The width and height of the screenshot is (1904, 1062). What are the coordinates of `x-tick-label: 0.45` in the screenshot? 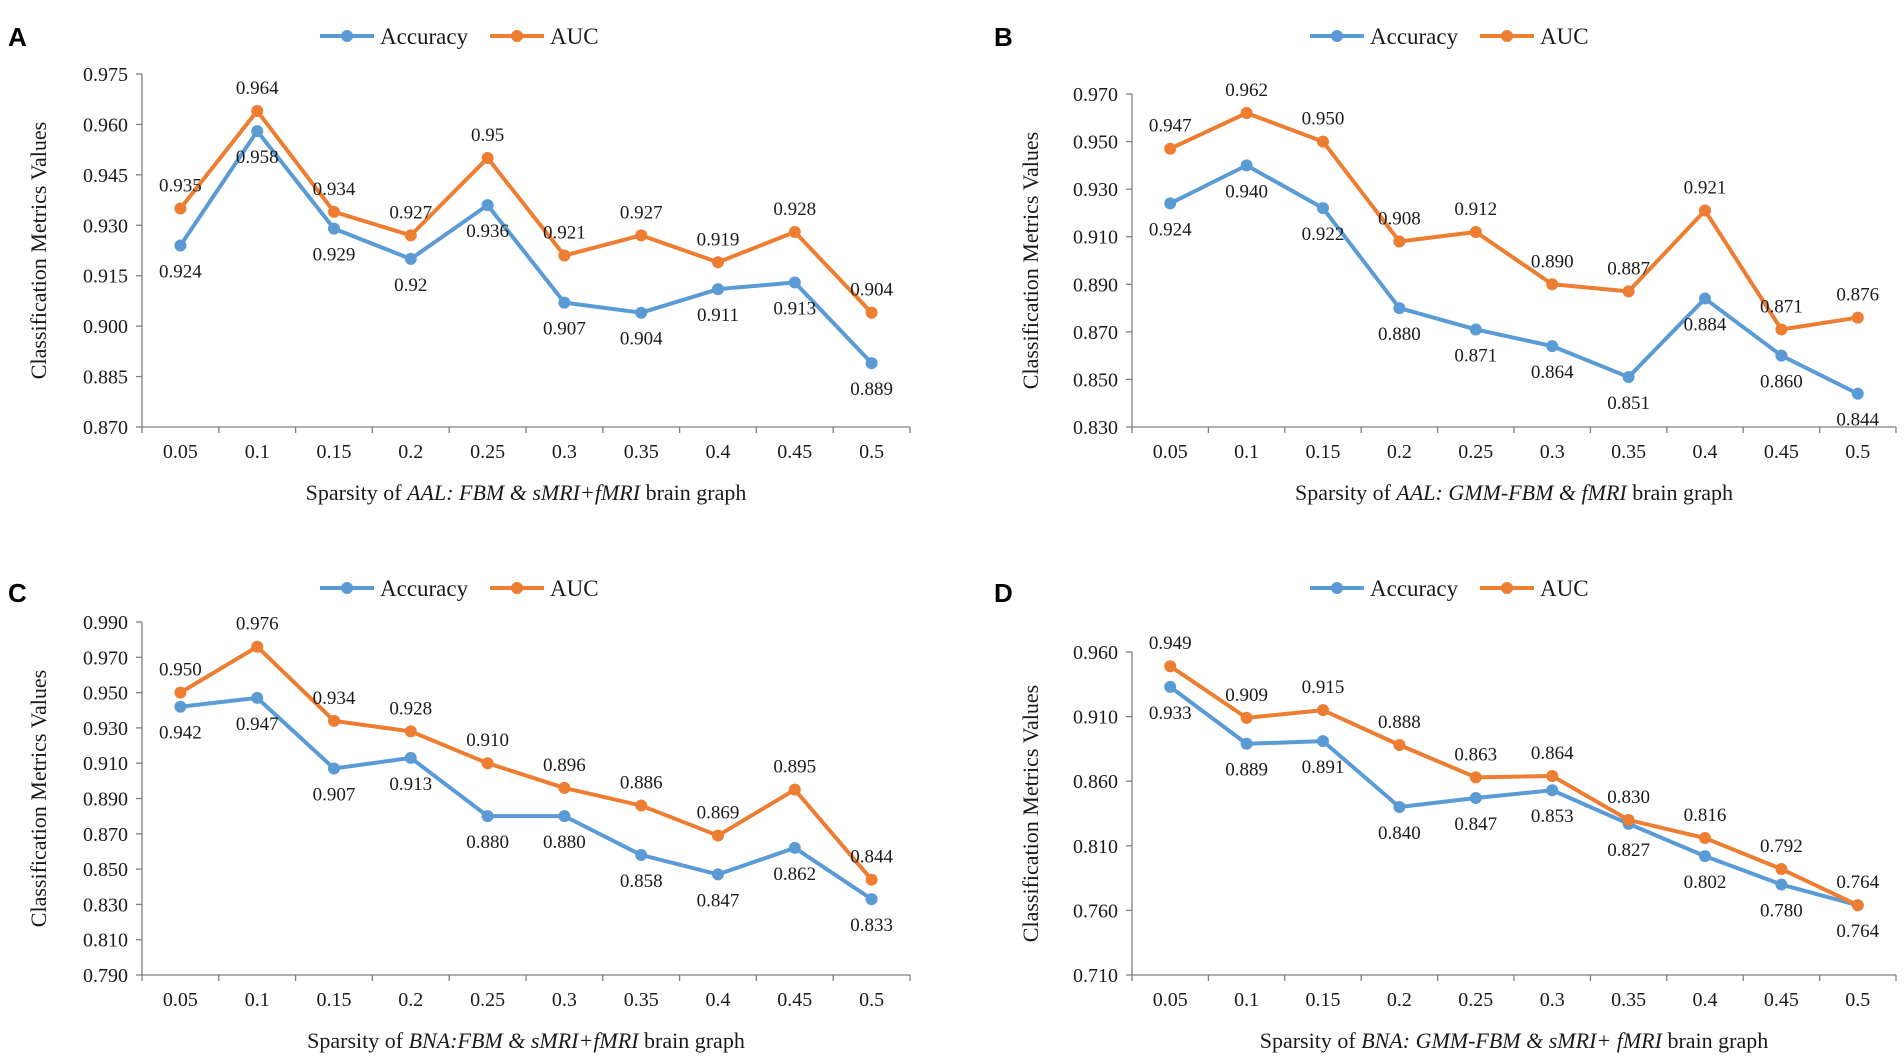 It's located at (1781, 452).